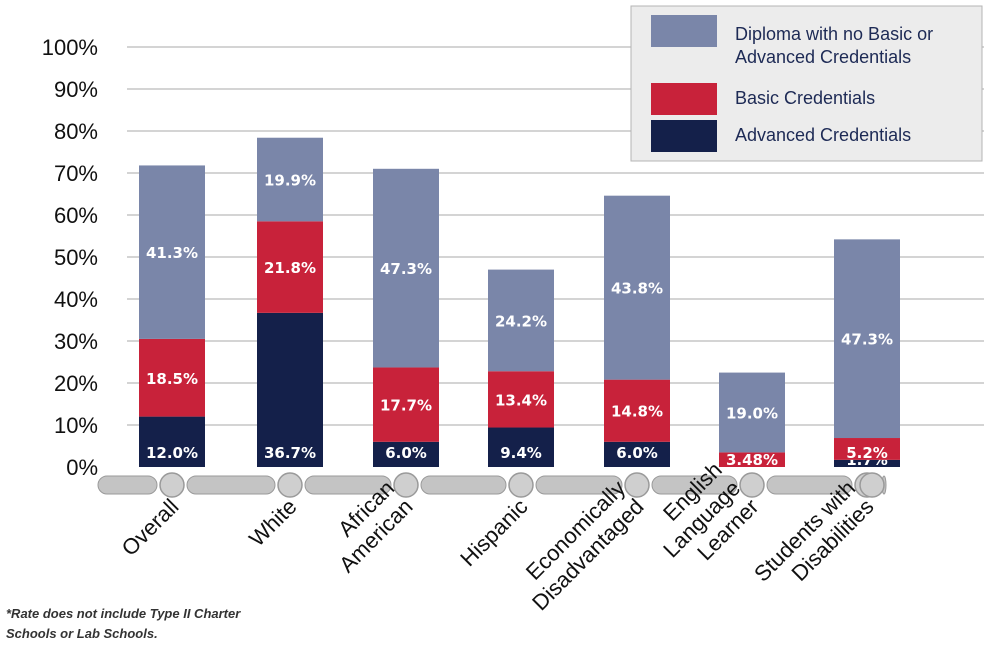 The height and width of the screenshot is (666, 984). I want to click on y-tick-label: 100%, so click(70, 47).